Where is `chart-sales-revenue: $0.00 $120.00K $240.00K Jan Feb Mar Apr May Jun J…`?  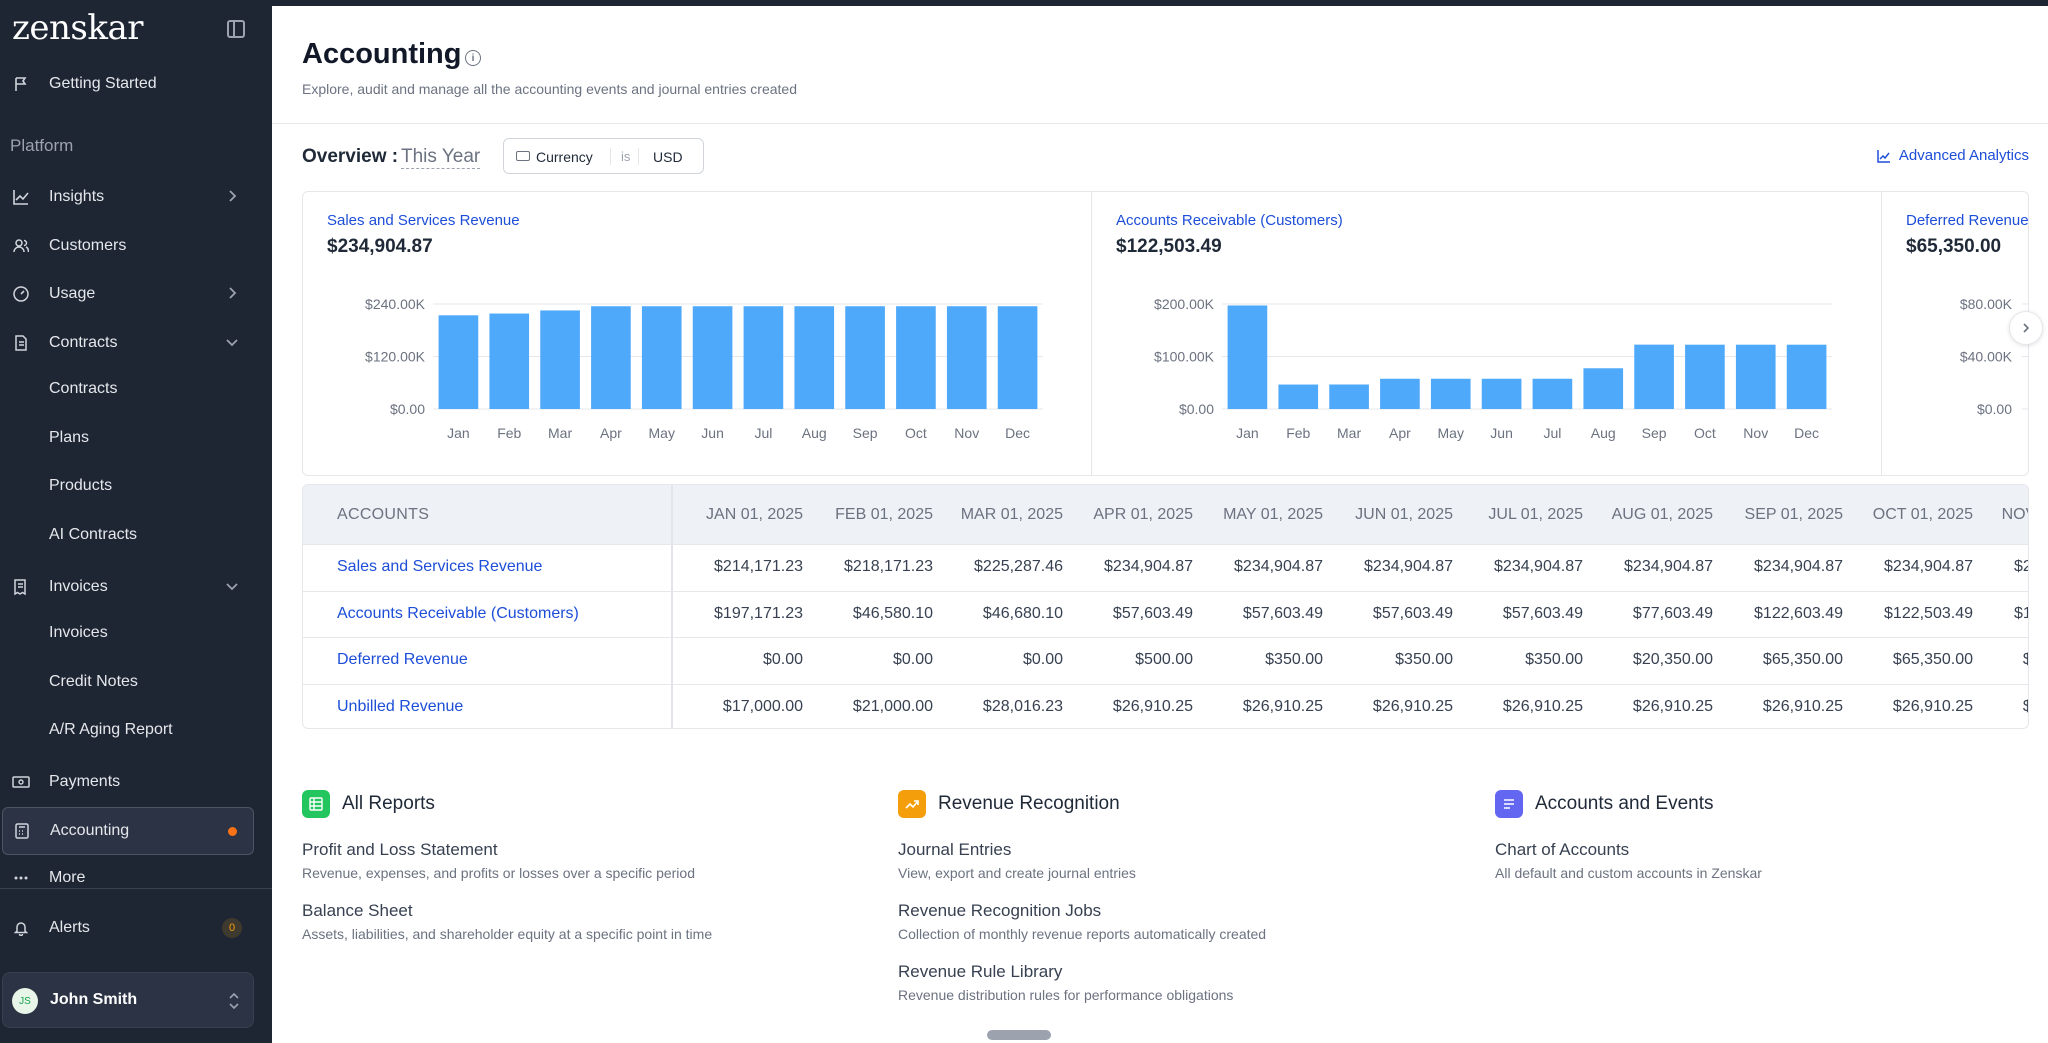 chart-sales-revenue: $0.00 $120.00K $240.00K Jan Feb Mar Apr May Jun J… is located at coordinates (697, 333).